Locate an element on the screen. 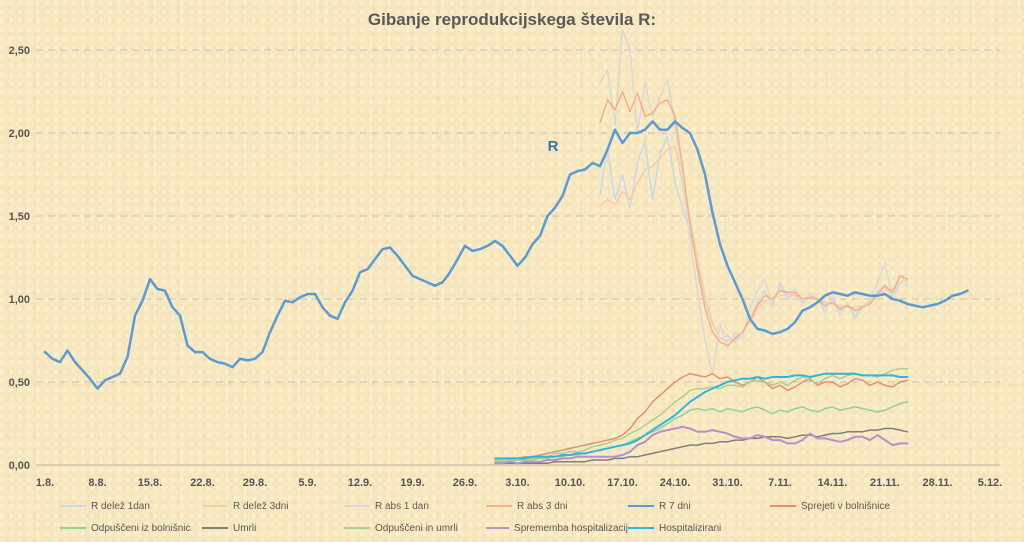 The image size is (1024, 542). x-tick-label: 5.9. is located at coordinates (307, 483).